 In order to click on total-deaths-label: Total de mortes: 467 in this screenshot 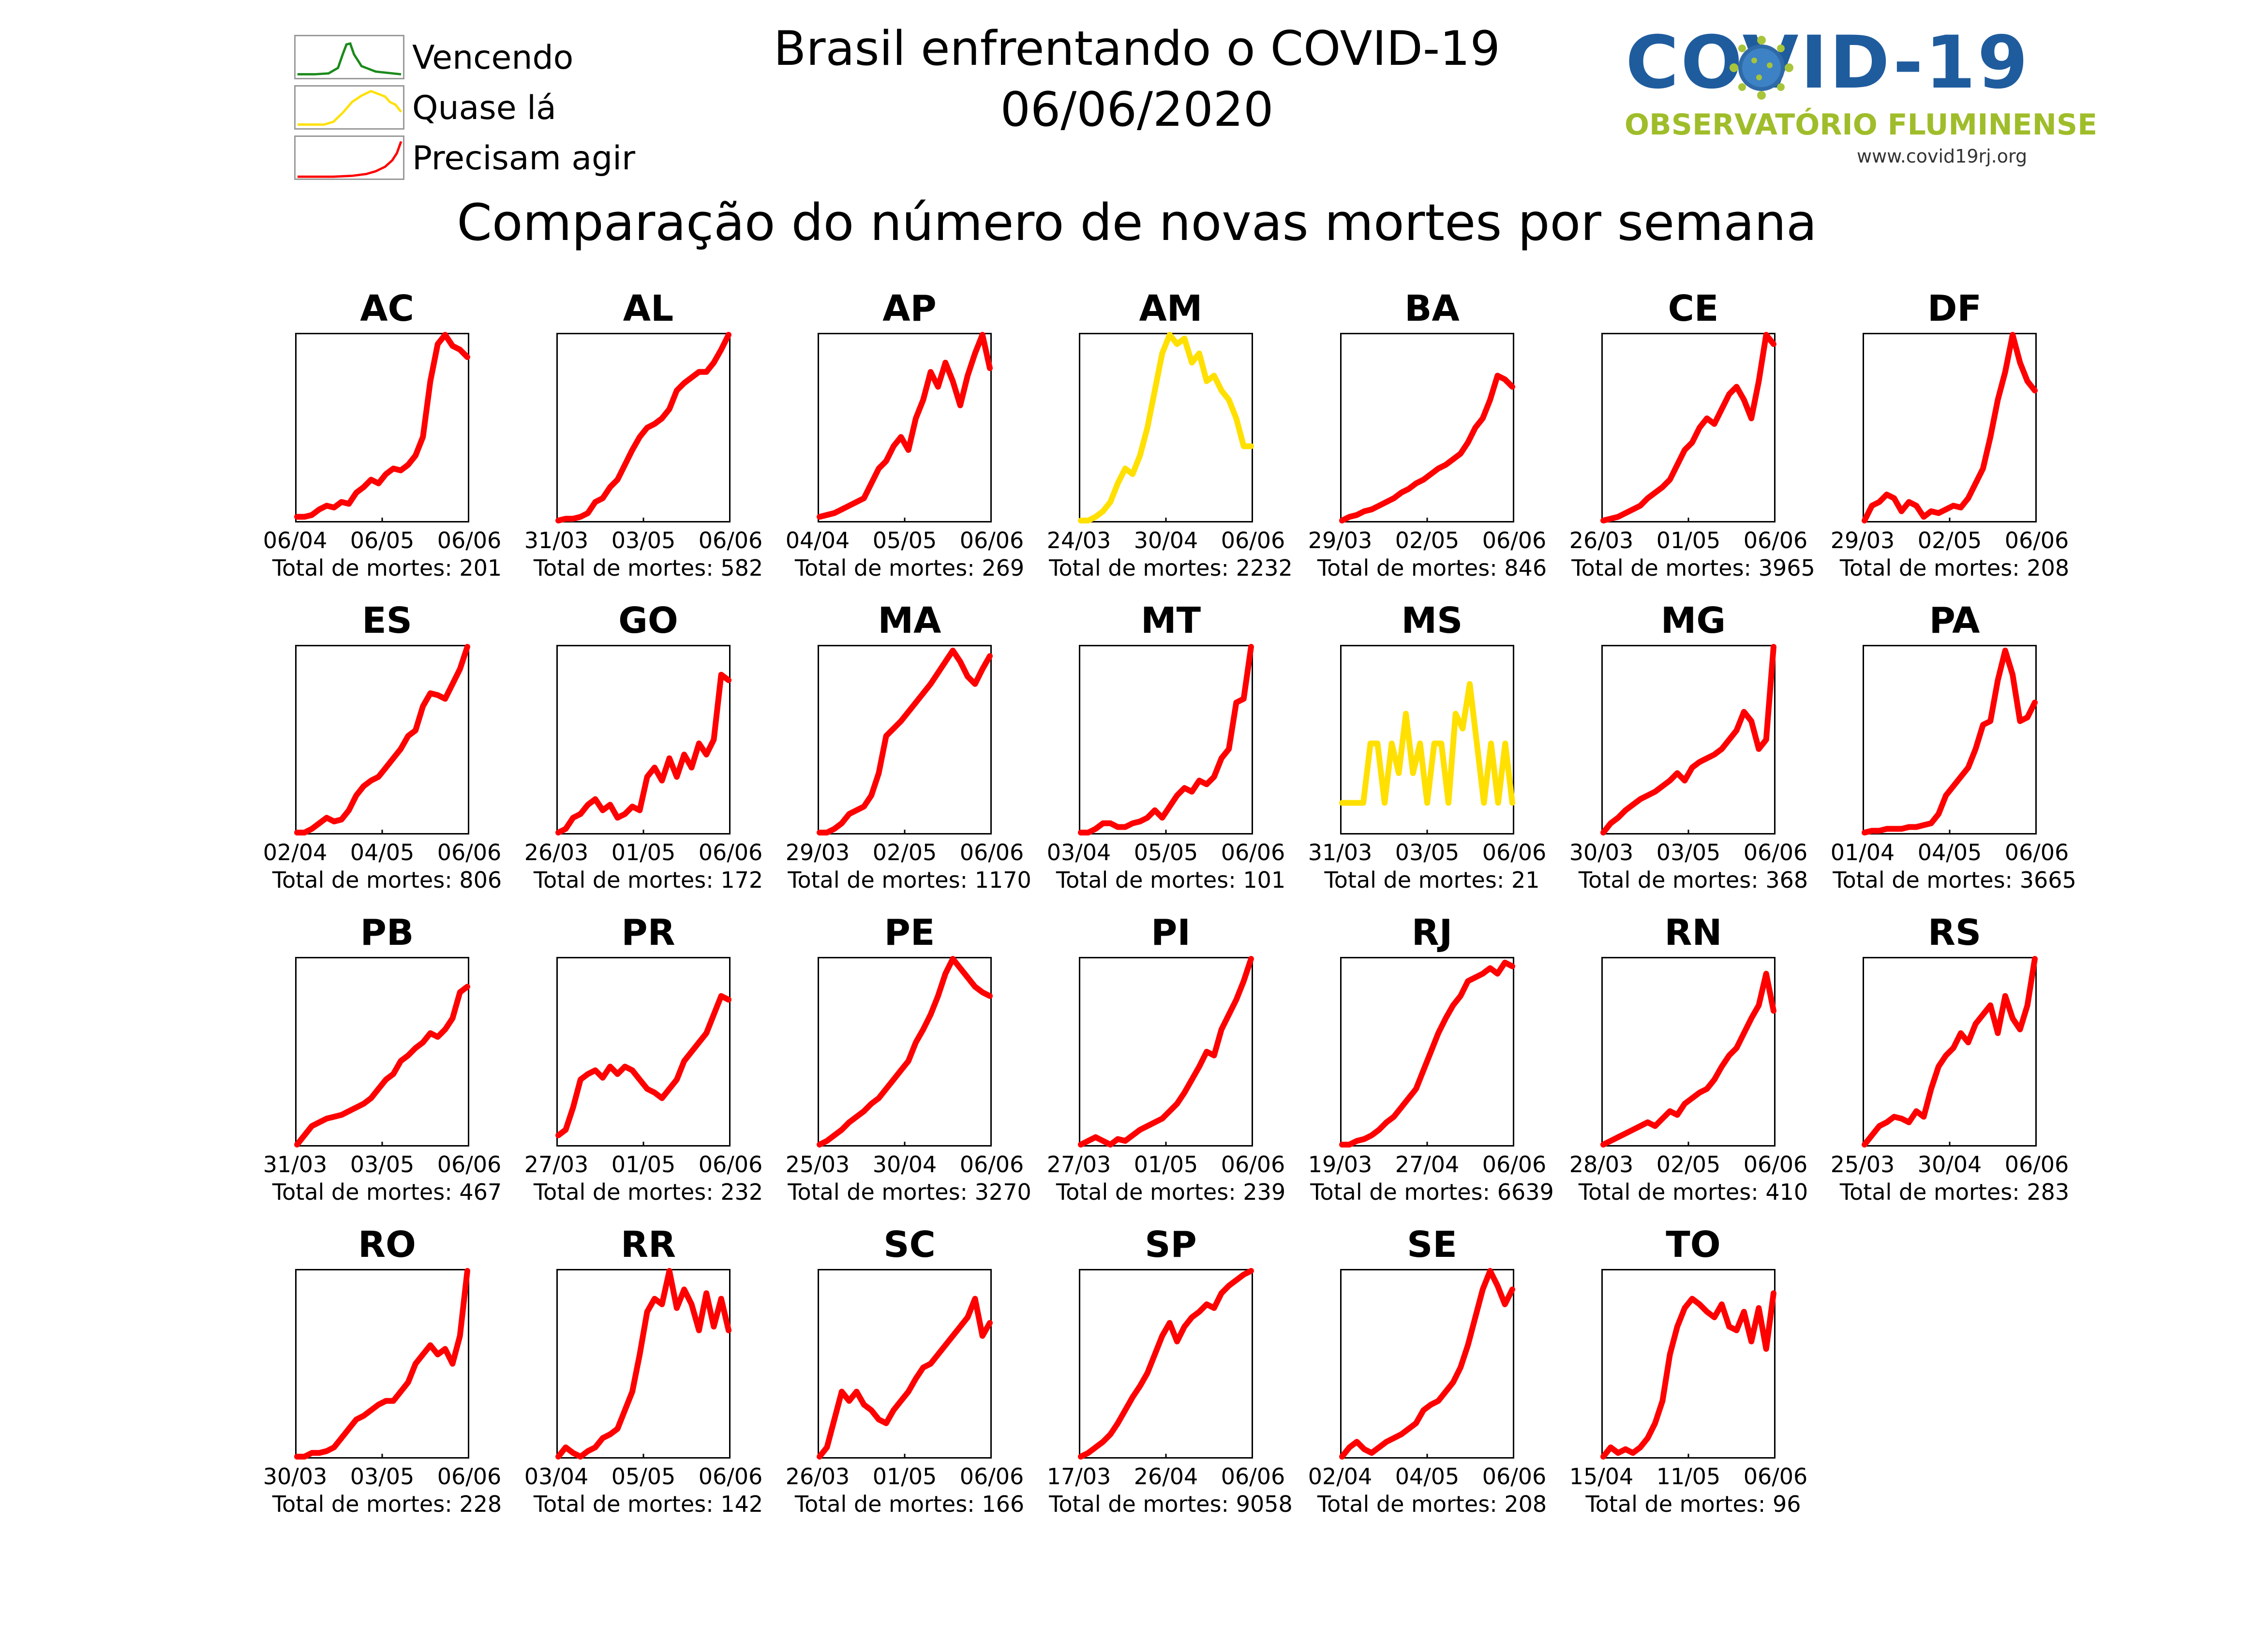, I will do `click(387, 1192)`.